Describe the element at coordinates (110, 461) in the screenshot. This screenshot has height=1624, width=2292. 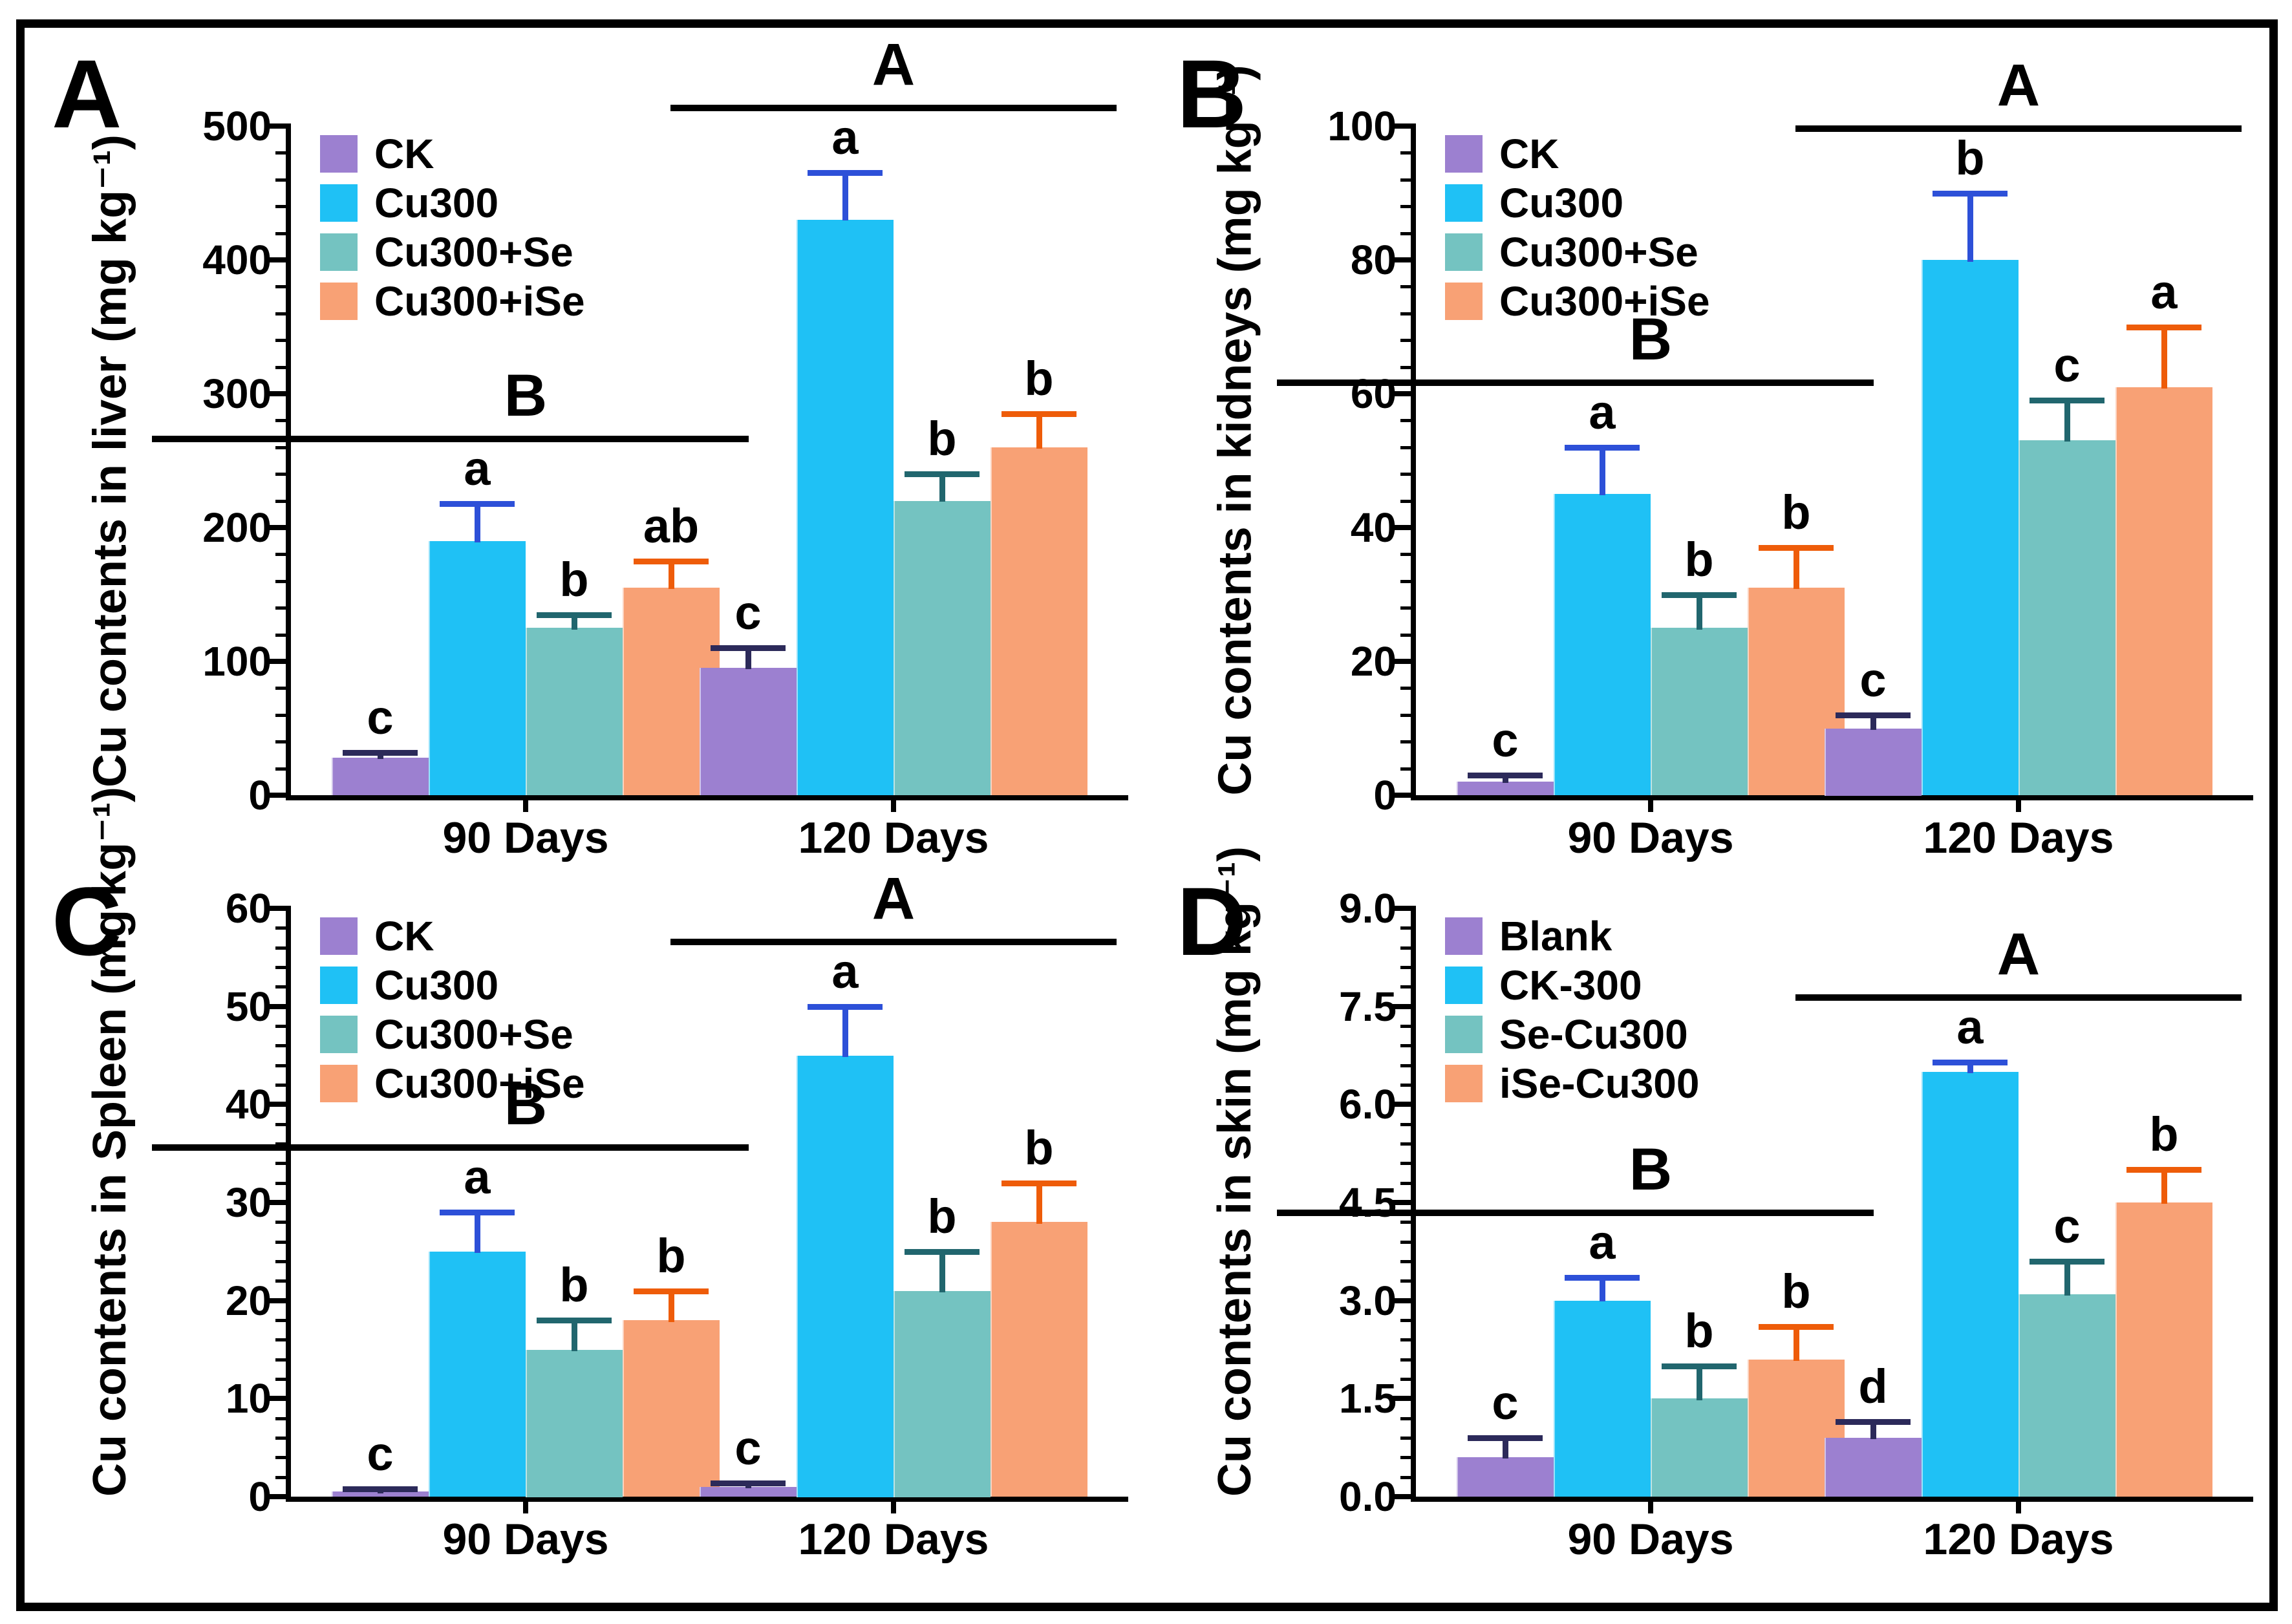
I see `y-axis-label: Cu contents in liver (mg kg⁻¹)` at that location.